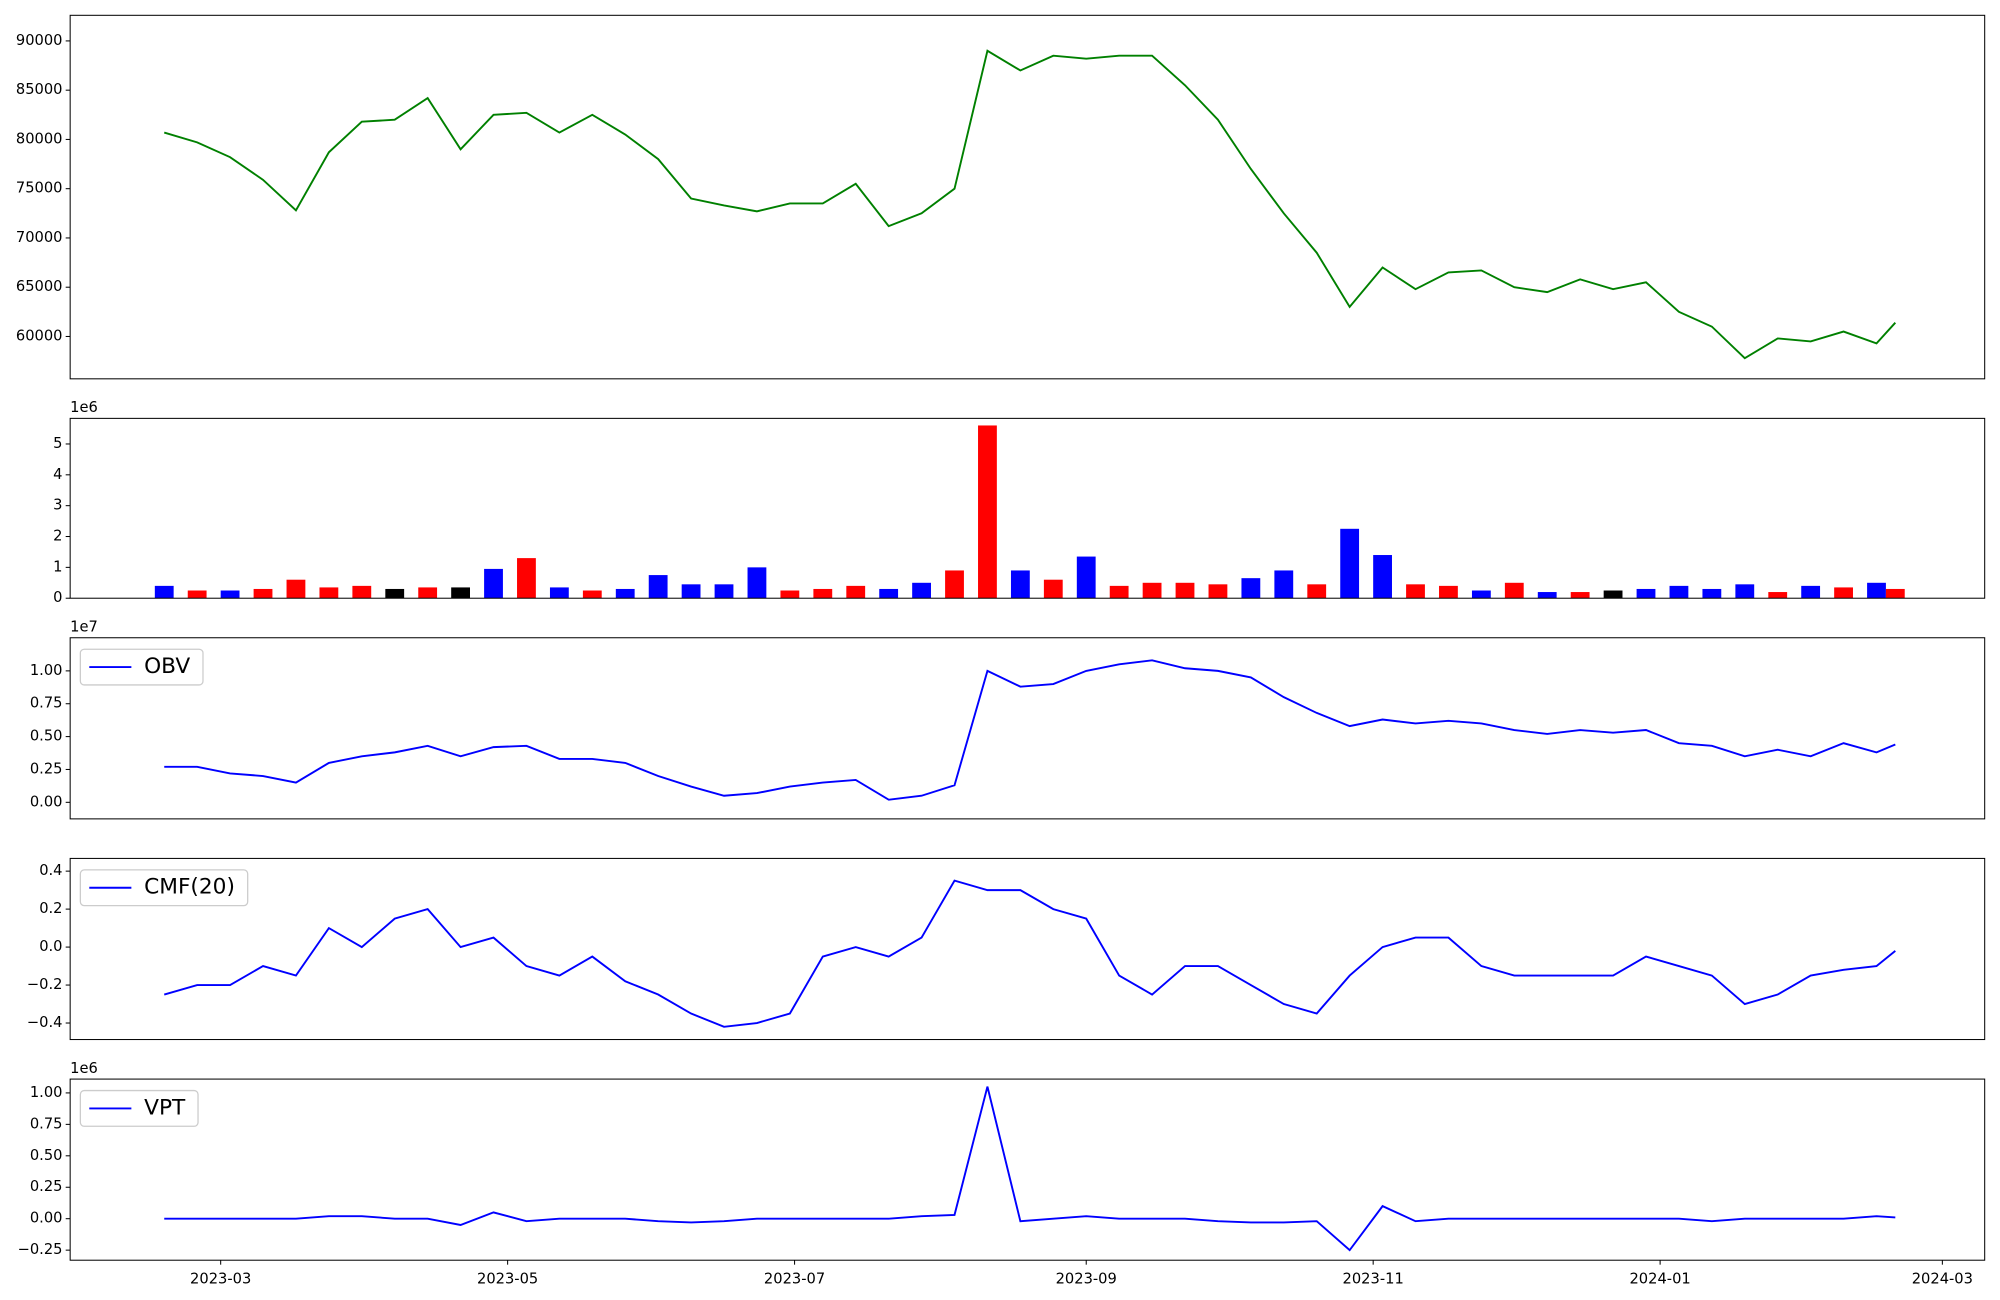  What do you see at coordinates (1086, 1278) in the screenshot?
I see `x-tick-label: 2023-09` at bounding box center [1086, 1278].